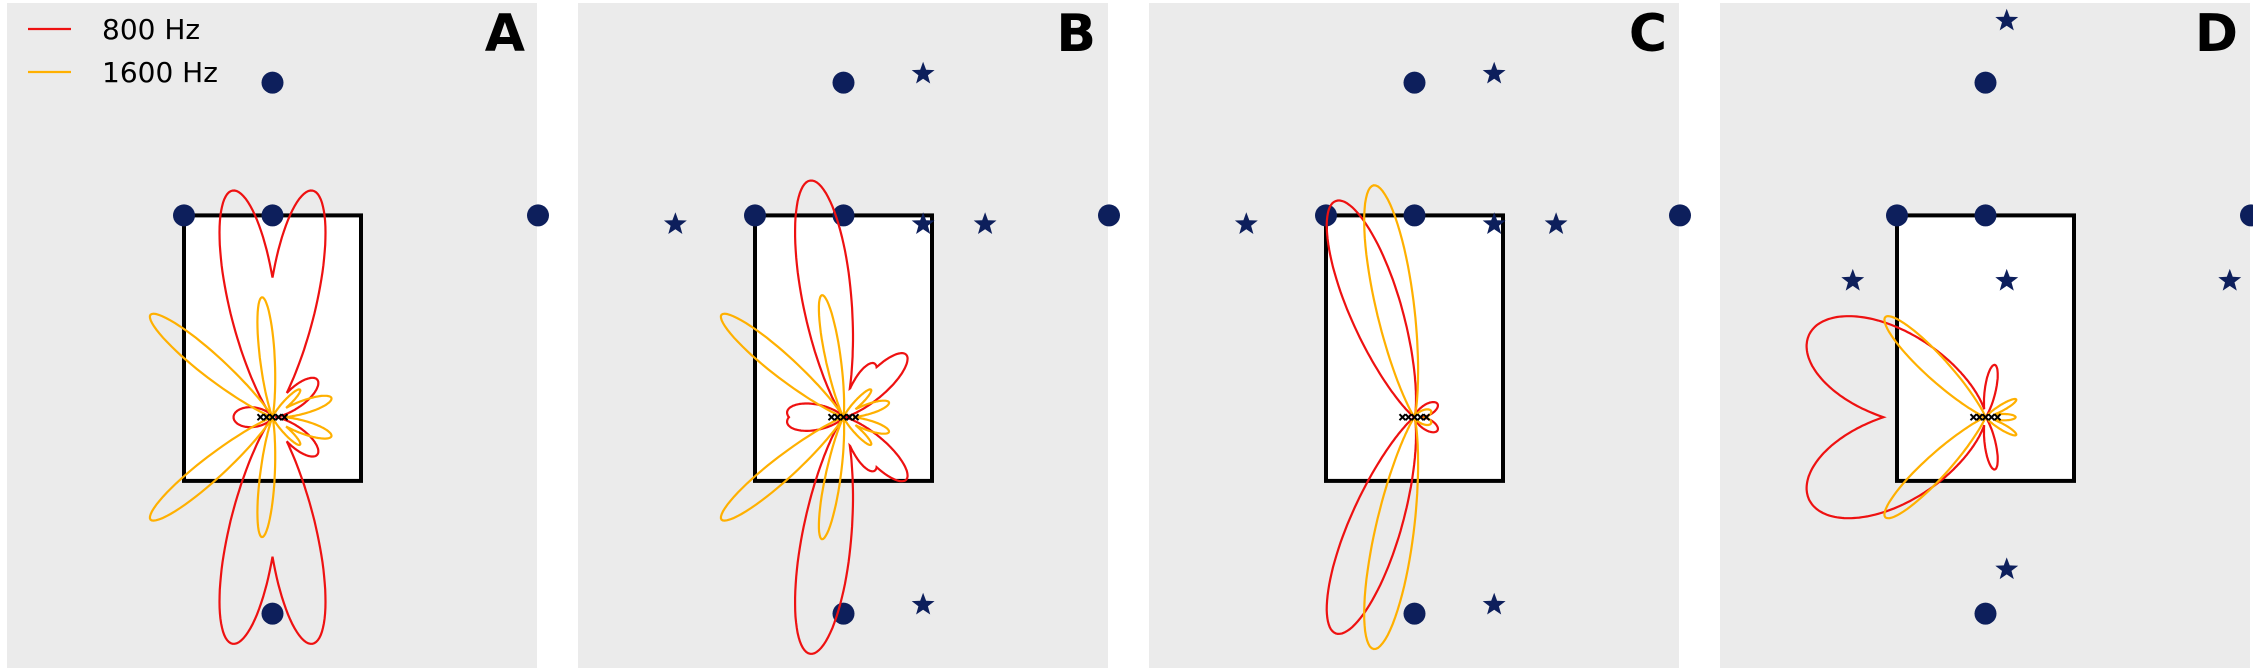  I want to click on legend: 800 Hz 1600 Hz, so click(123, 51).